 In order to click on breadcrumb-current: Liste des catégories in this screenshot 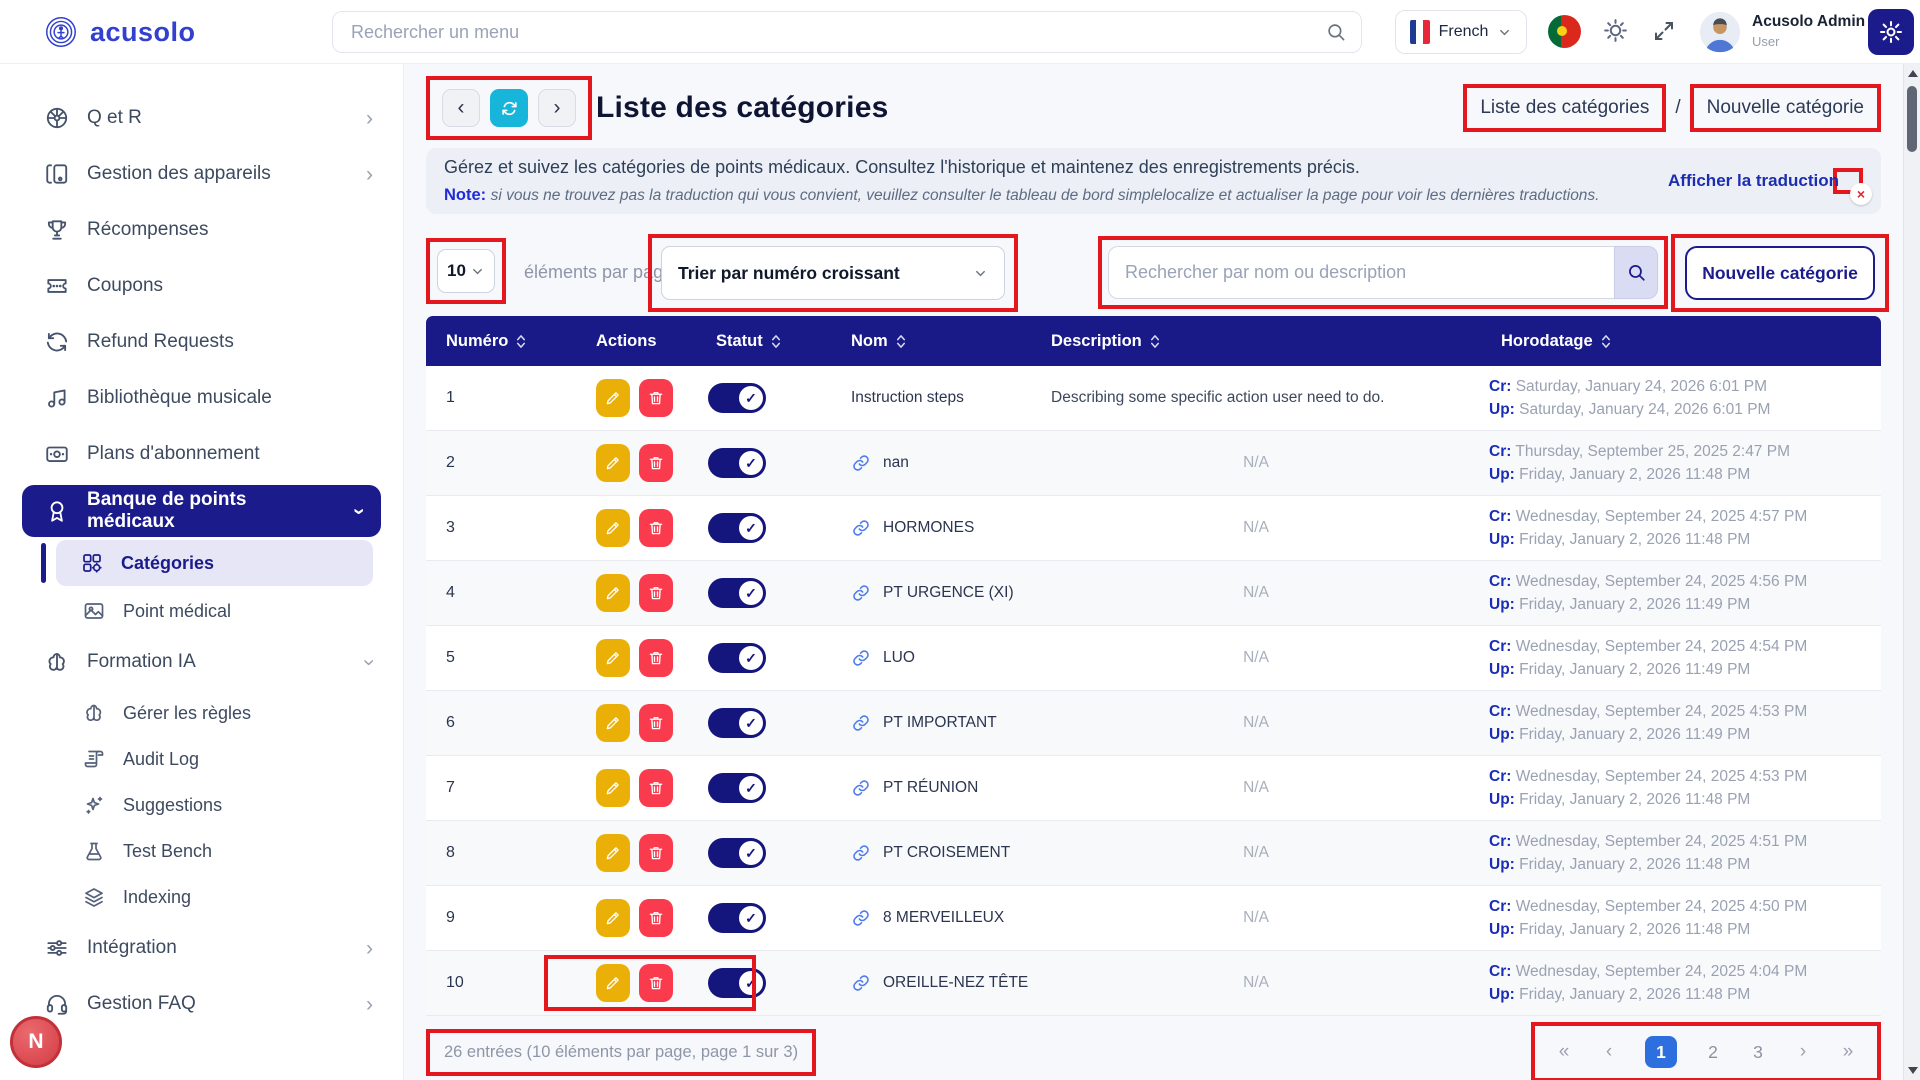, I will do `click(1565, 108)`.